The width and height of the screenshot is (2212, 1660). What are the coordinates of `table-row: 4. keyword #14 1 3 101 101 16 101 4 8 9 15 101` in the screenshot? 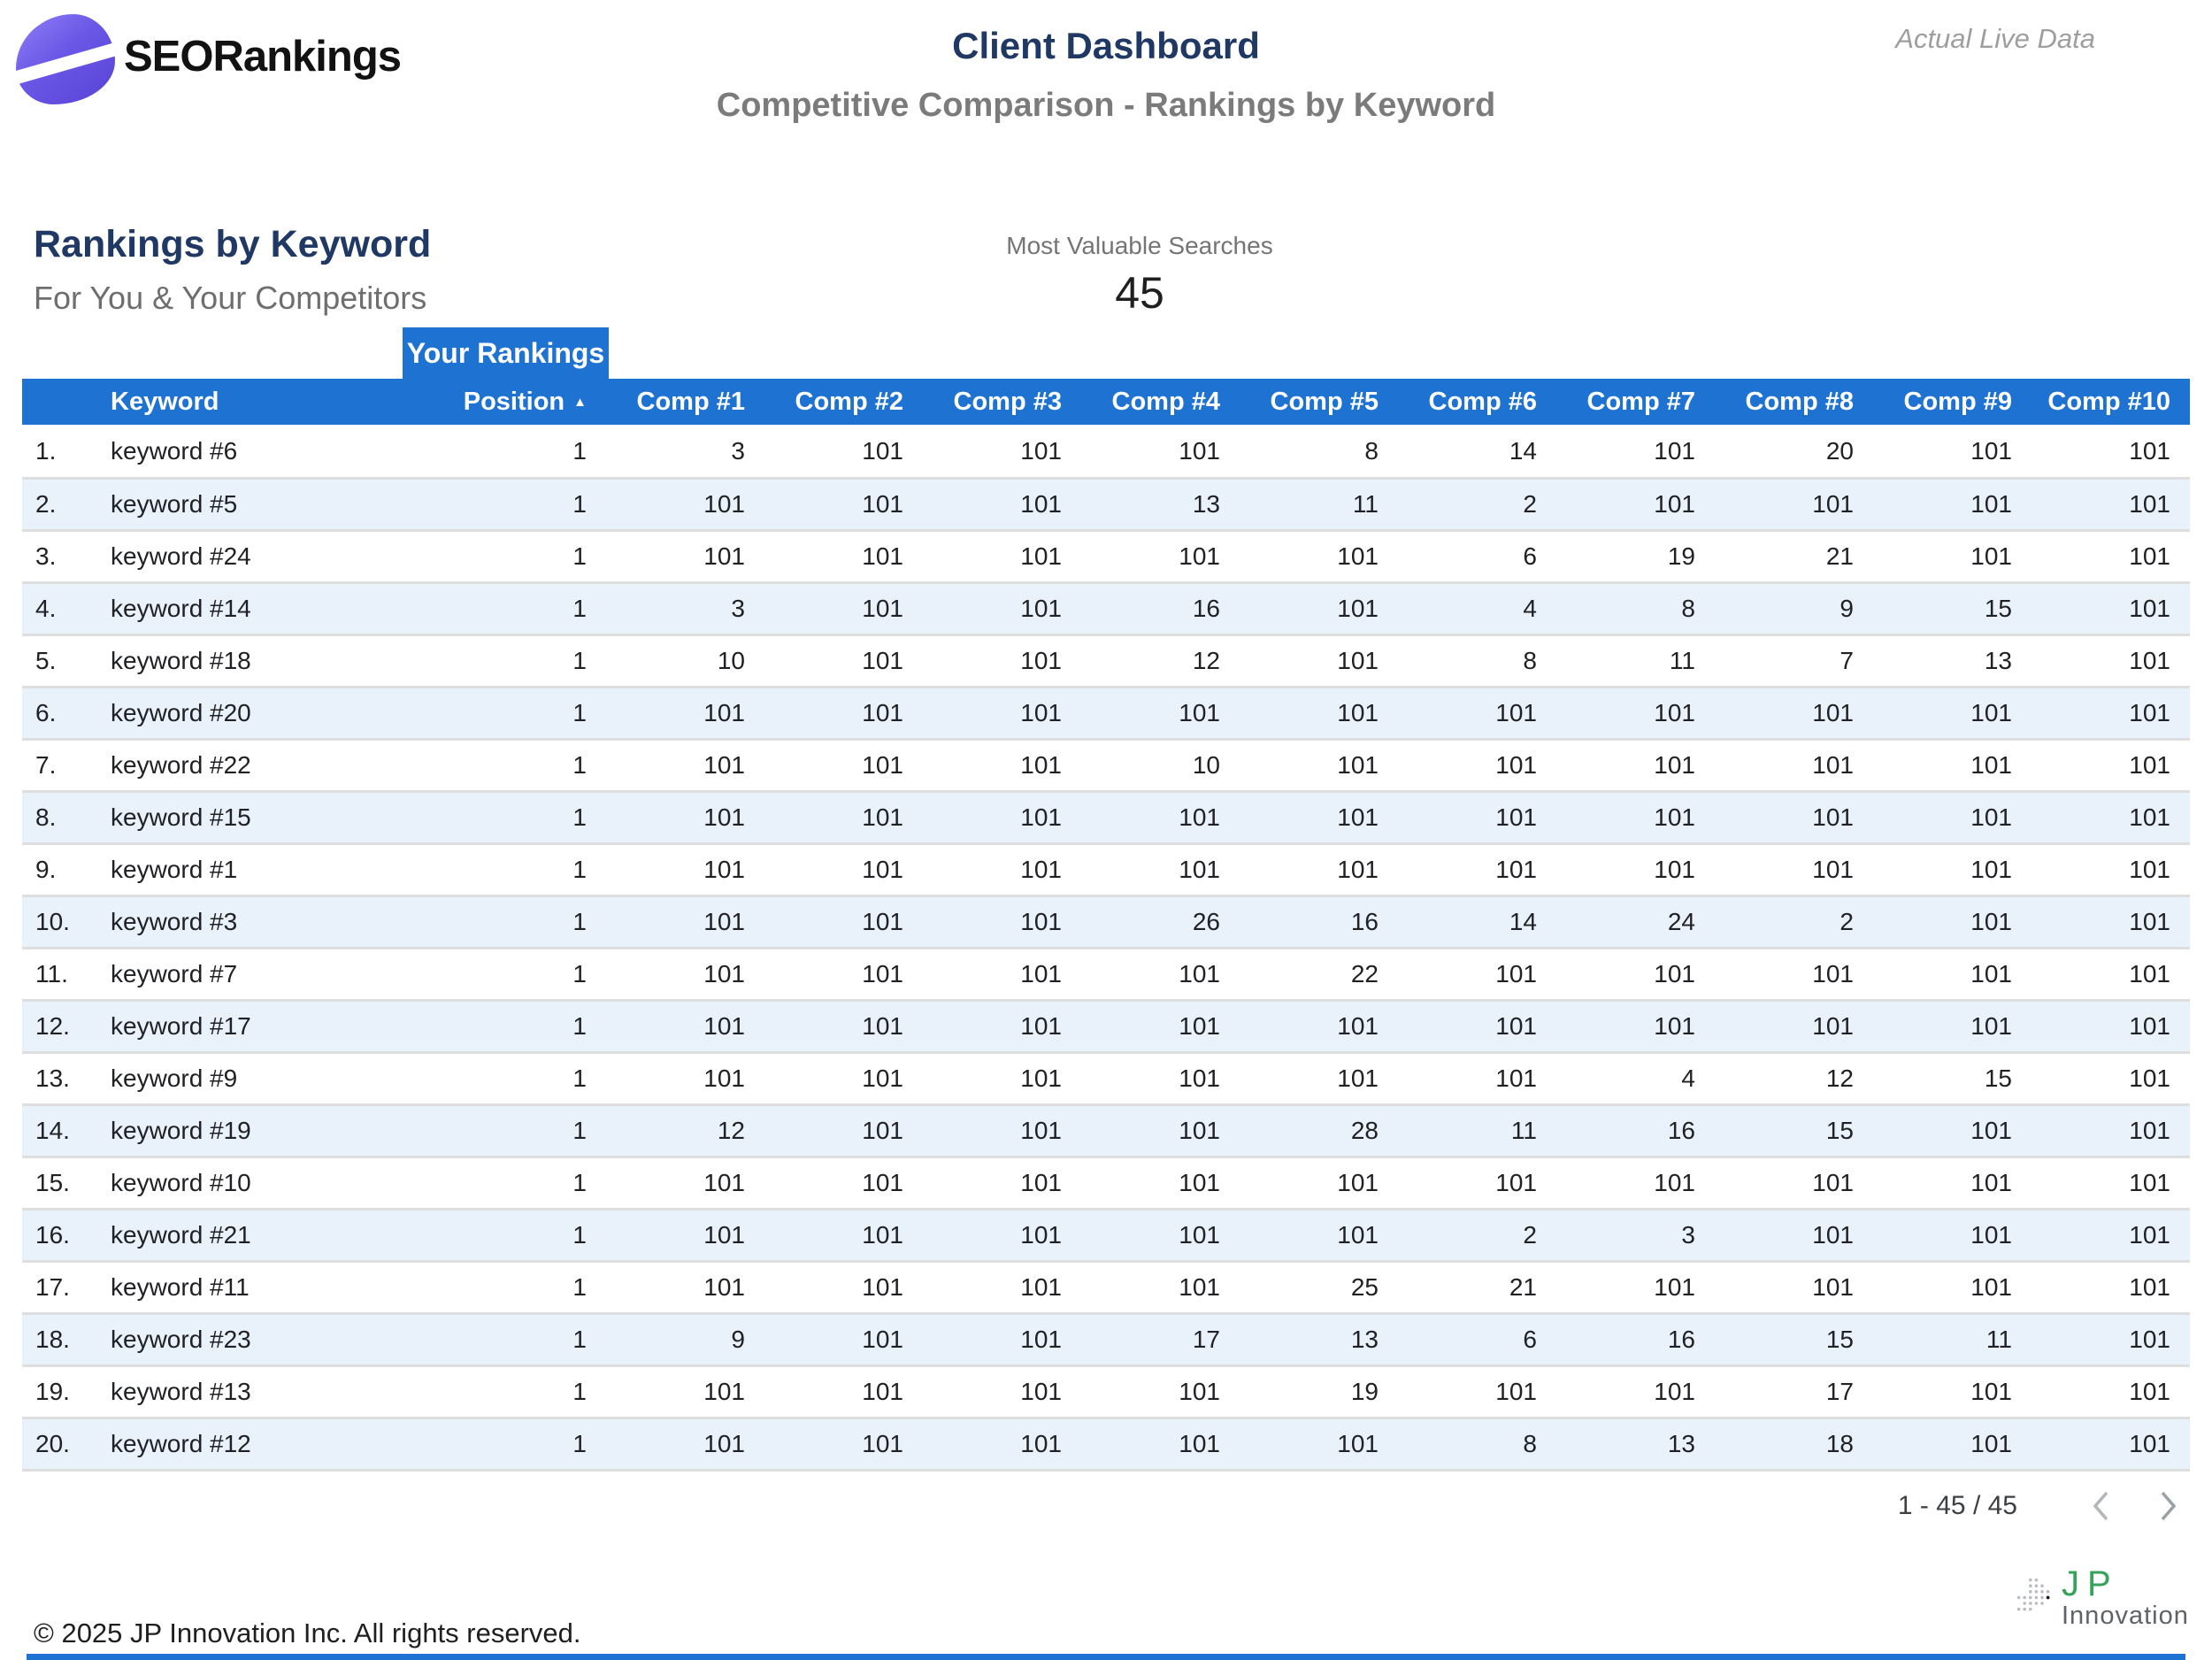 It's located at (1106, 607).